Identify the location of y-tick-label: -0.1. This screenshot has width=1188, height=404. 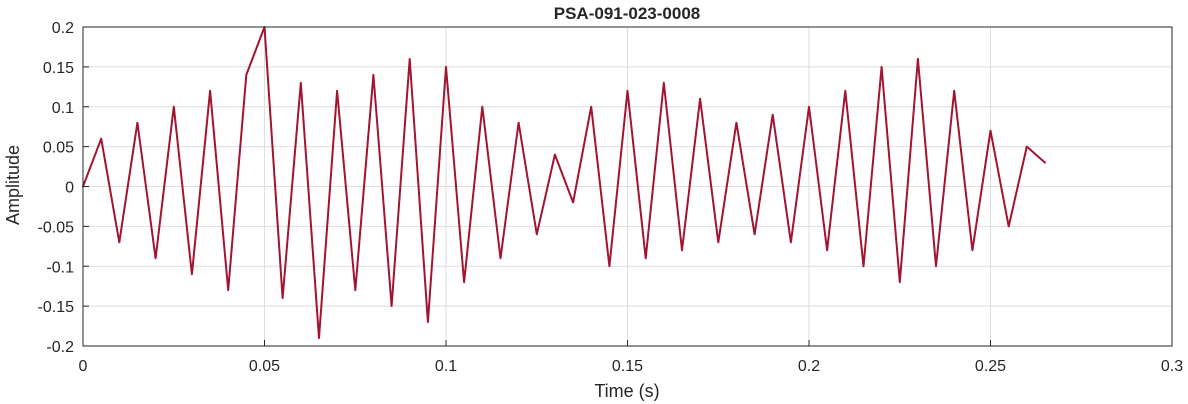
(60, 267).